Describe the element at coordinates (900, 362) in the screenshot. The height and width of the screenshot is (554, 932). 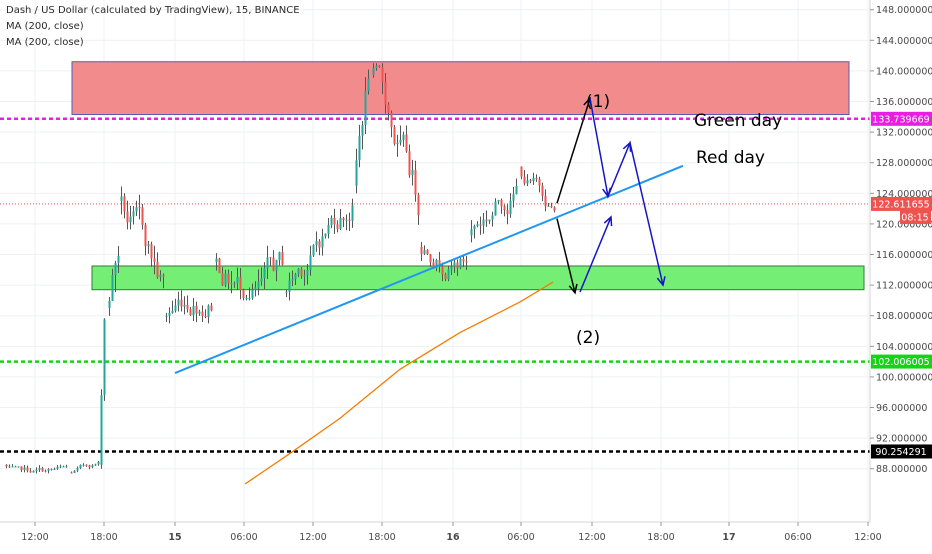
I see `price-badge-label-green: 102.006005` at that location.